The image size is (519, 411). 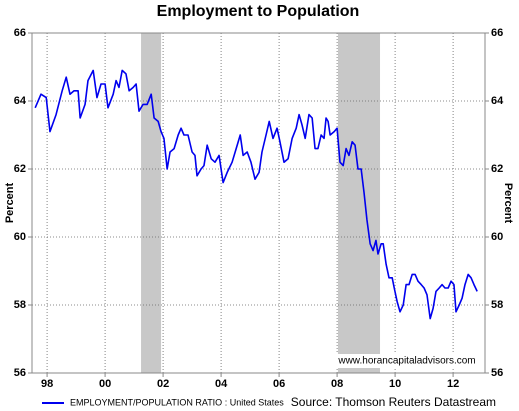 What do you see at coordinates (10, 202) in the screenshot?
I see `y-axis-label: Percent` at bounding box center [10, 202].